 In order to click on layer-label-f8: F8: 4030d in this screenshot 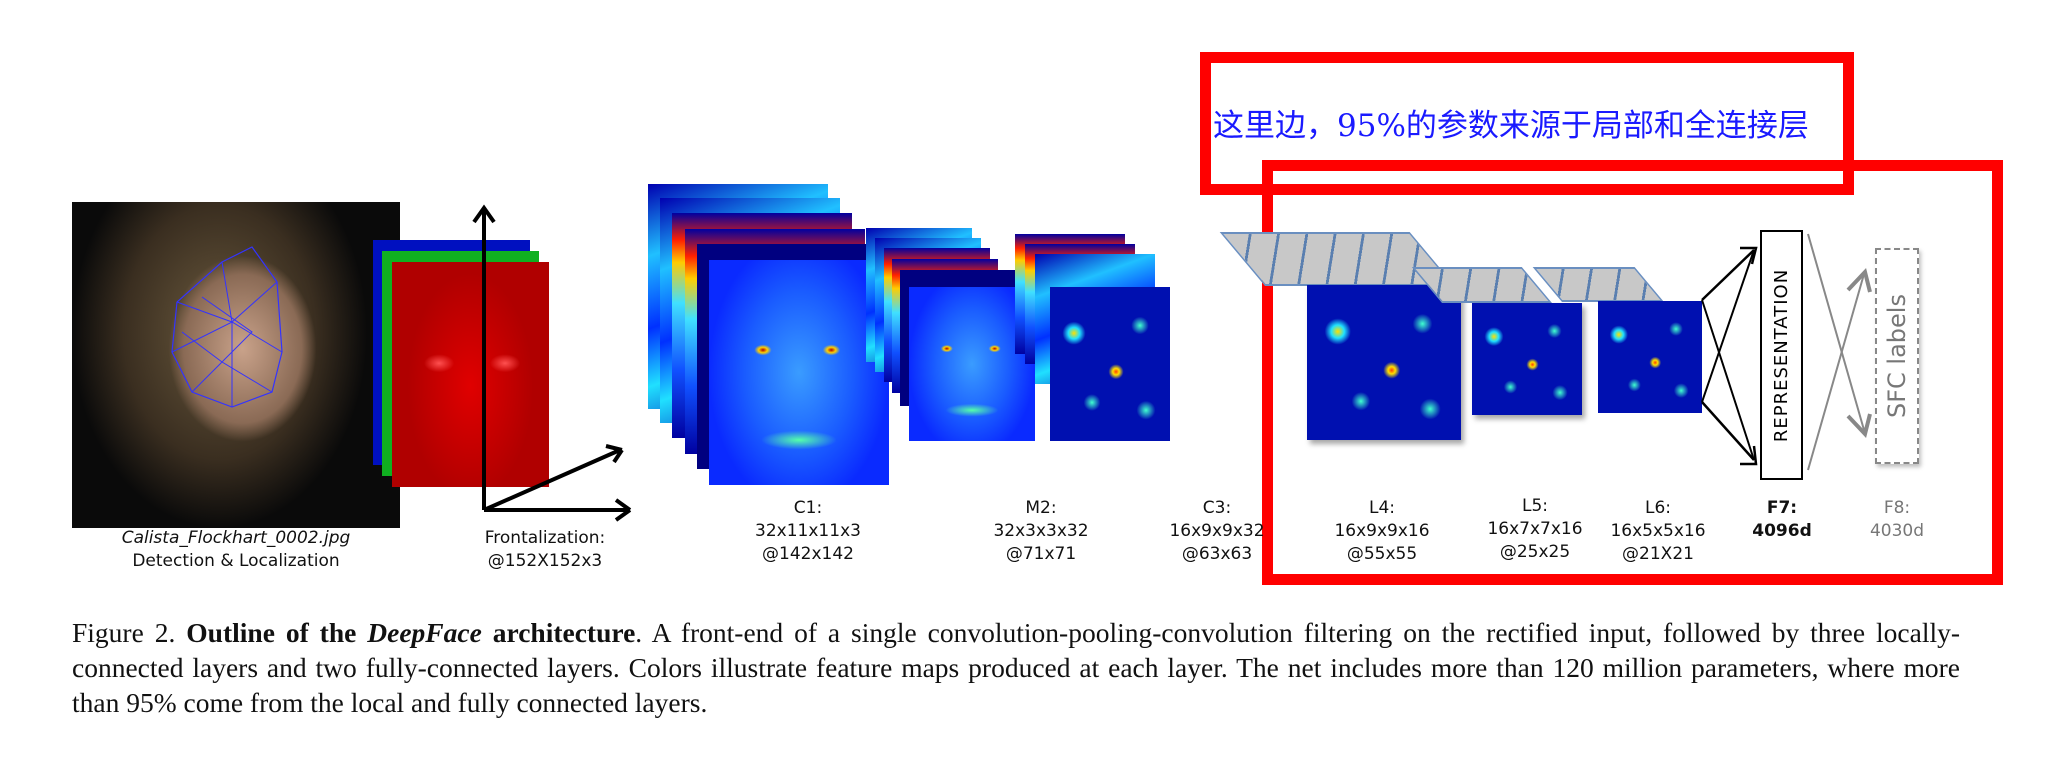, I will do `click(1897, 520)`.